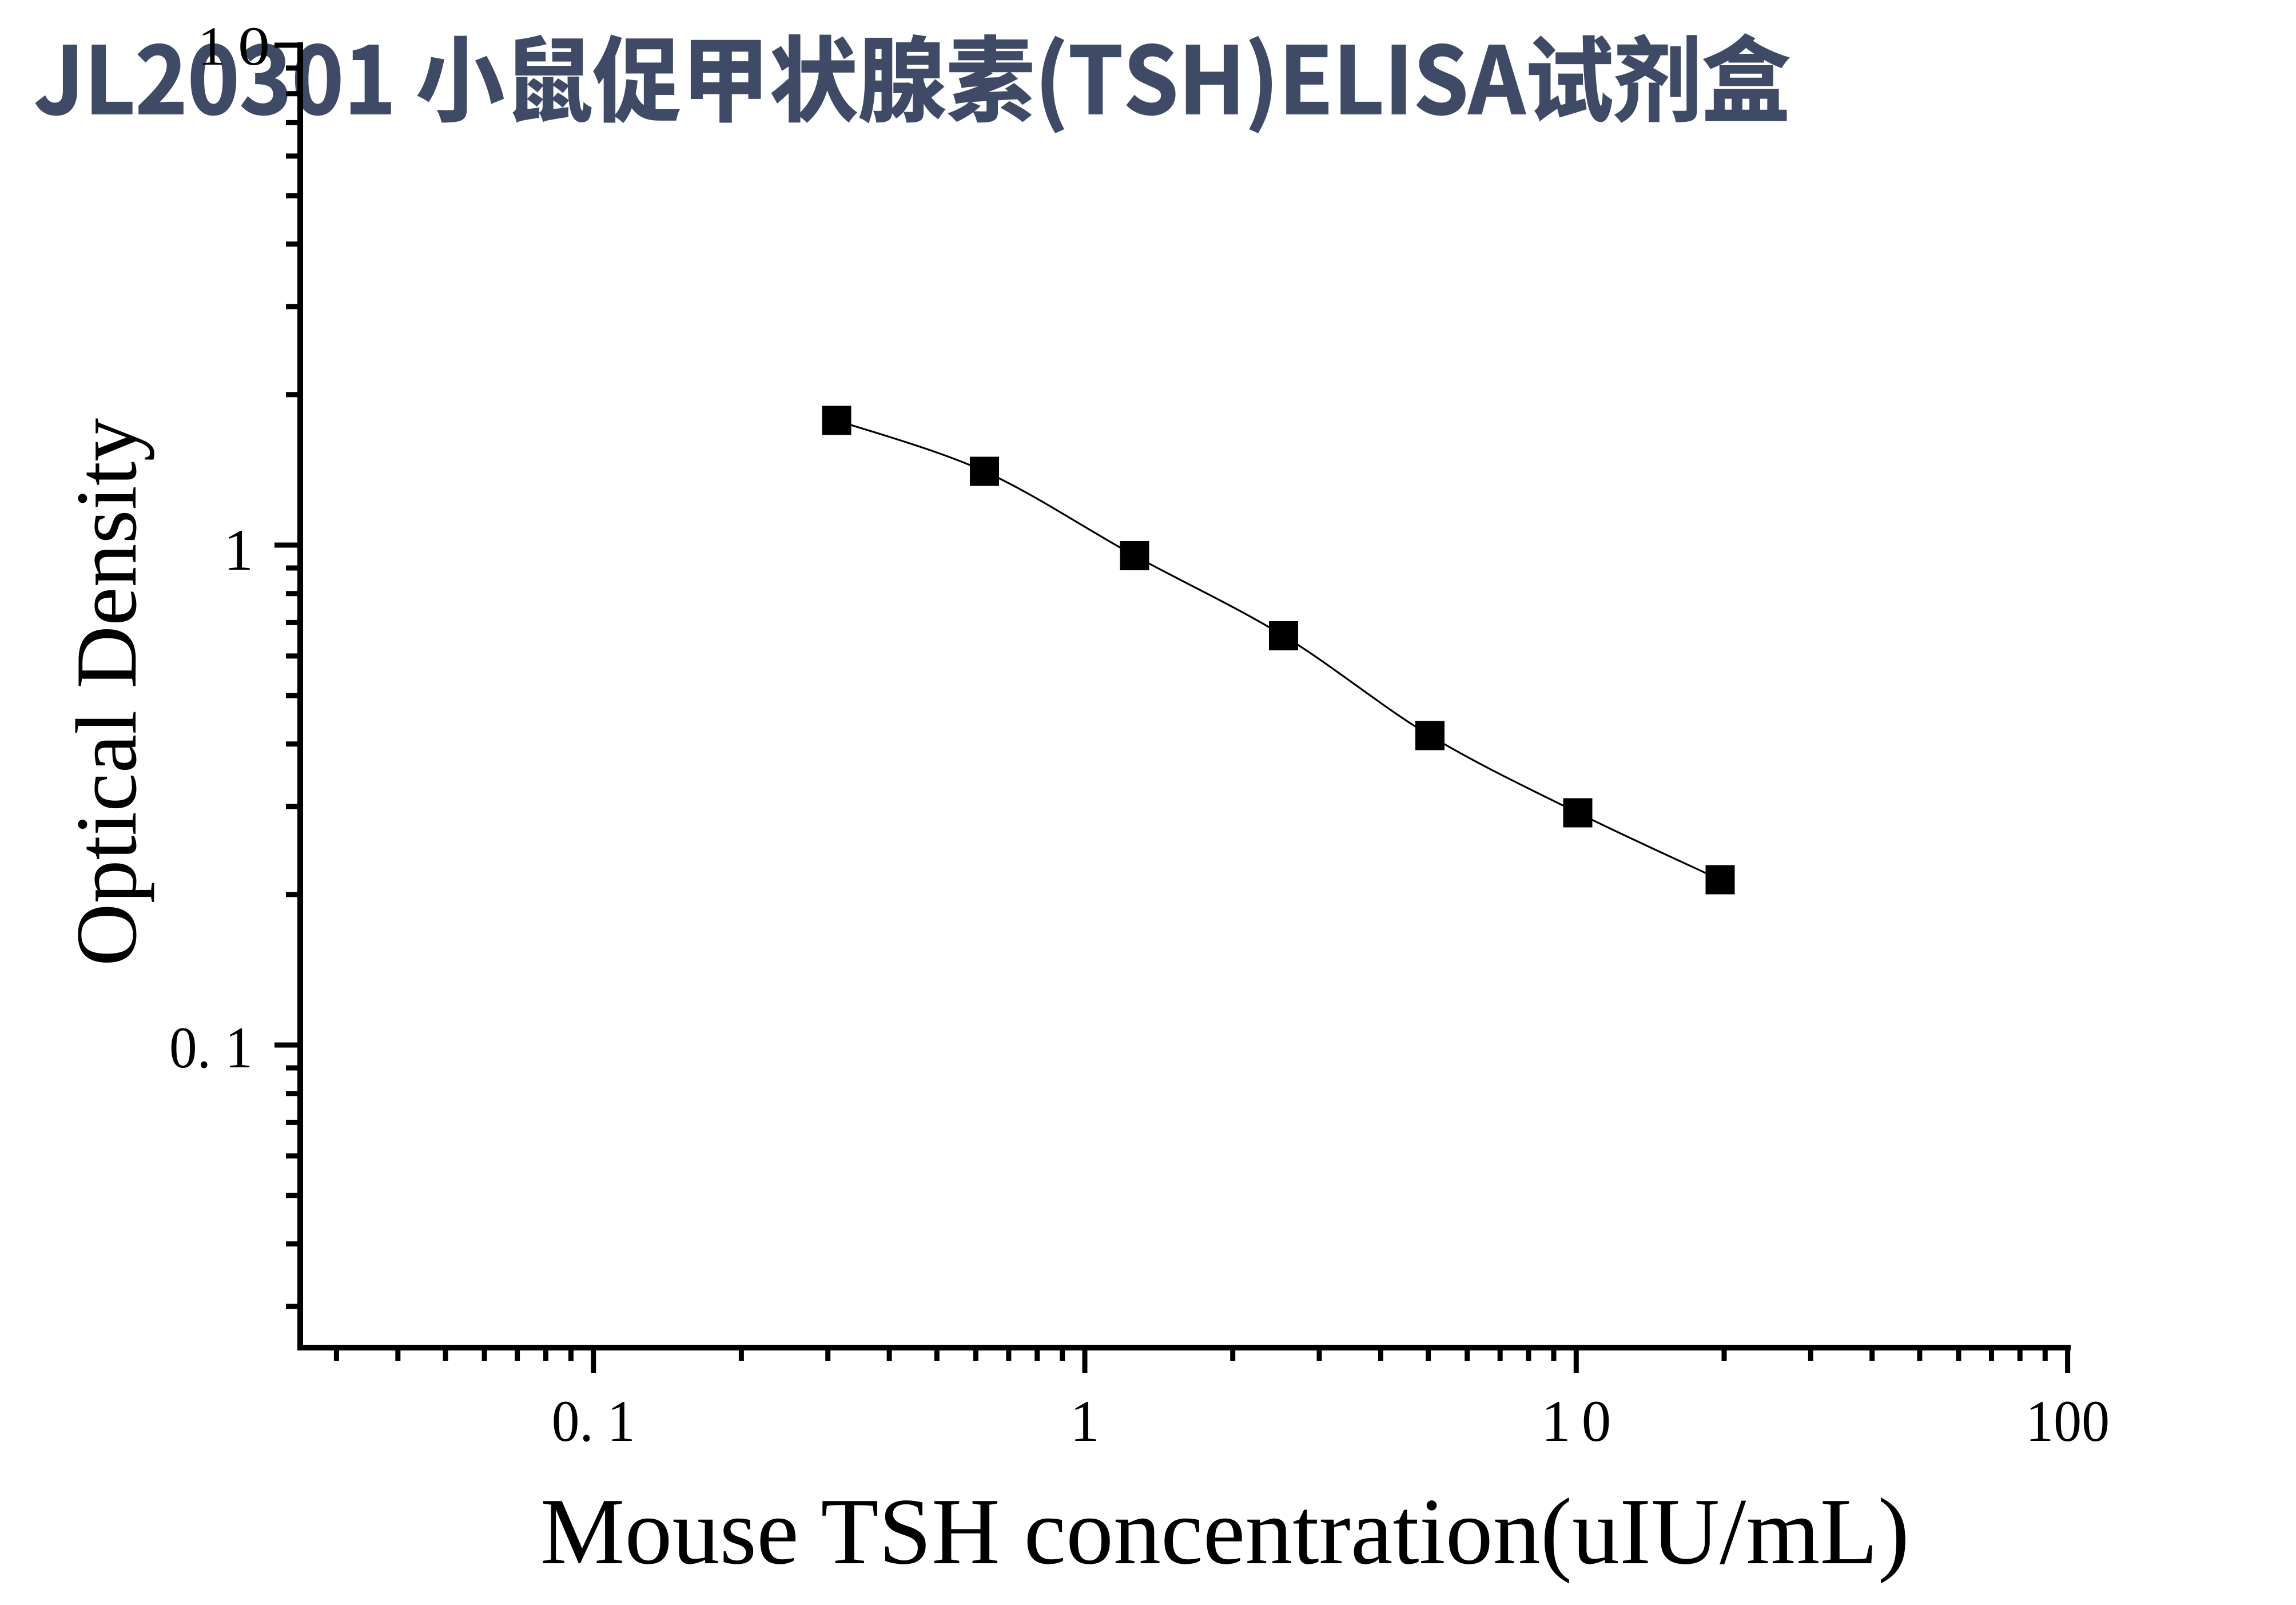 The height and width of the screenshot is (1605, 2296). Describe the element at coordinates (1576, 1421) in the screenshot. I see `svg-text: 10` at that location.